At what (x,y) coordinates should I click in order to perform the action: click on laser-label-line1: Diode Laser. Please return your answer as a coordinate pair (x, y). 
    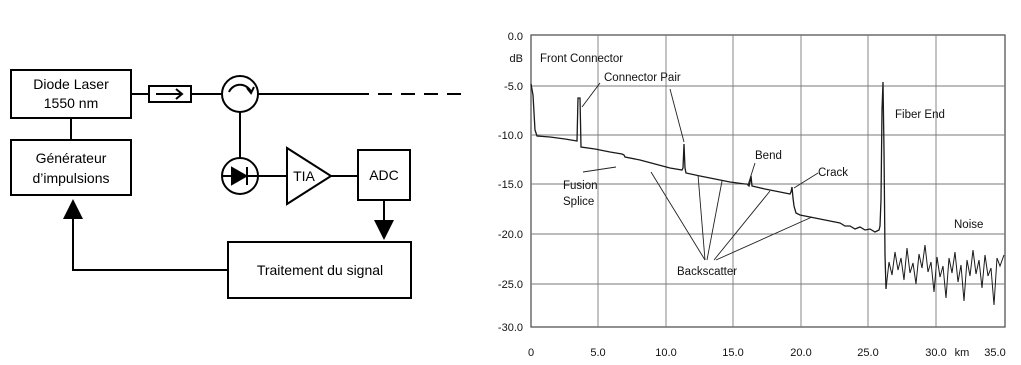
    Looking at the image, I should click on (71, 84).